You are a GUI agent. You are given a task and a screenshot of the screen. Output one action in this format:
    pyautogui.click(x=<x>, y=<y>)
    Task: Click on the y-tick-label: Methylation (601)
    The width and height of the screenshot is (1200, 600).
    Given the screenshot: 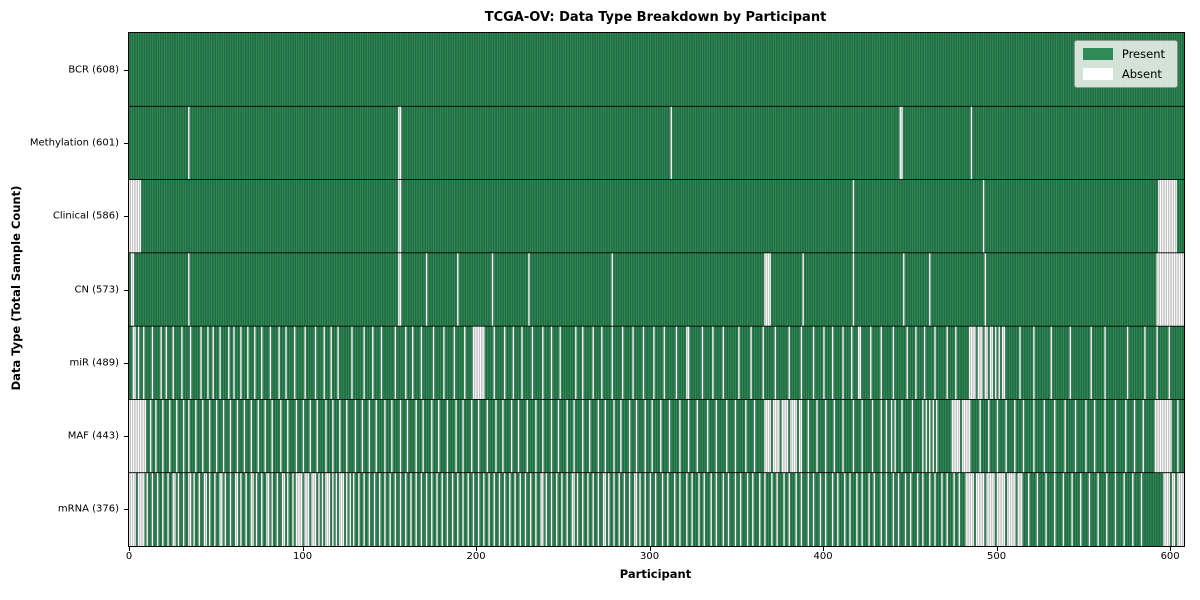 What is the action you would take?
    pyautogui.click(x=74, y=143)
    